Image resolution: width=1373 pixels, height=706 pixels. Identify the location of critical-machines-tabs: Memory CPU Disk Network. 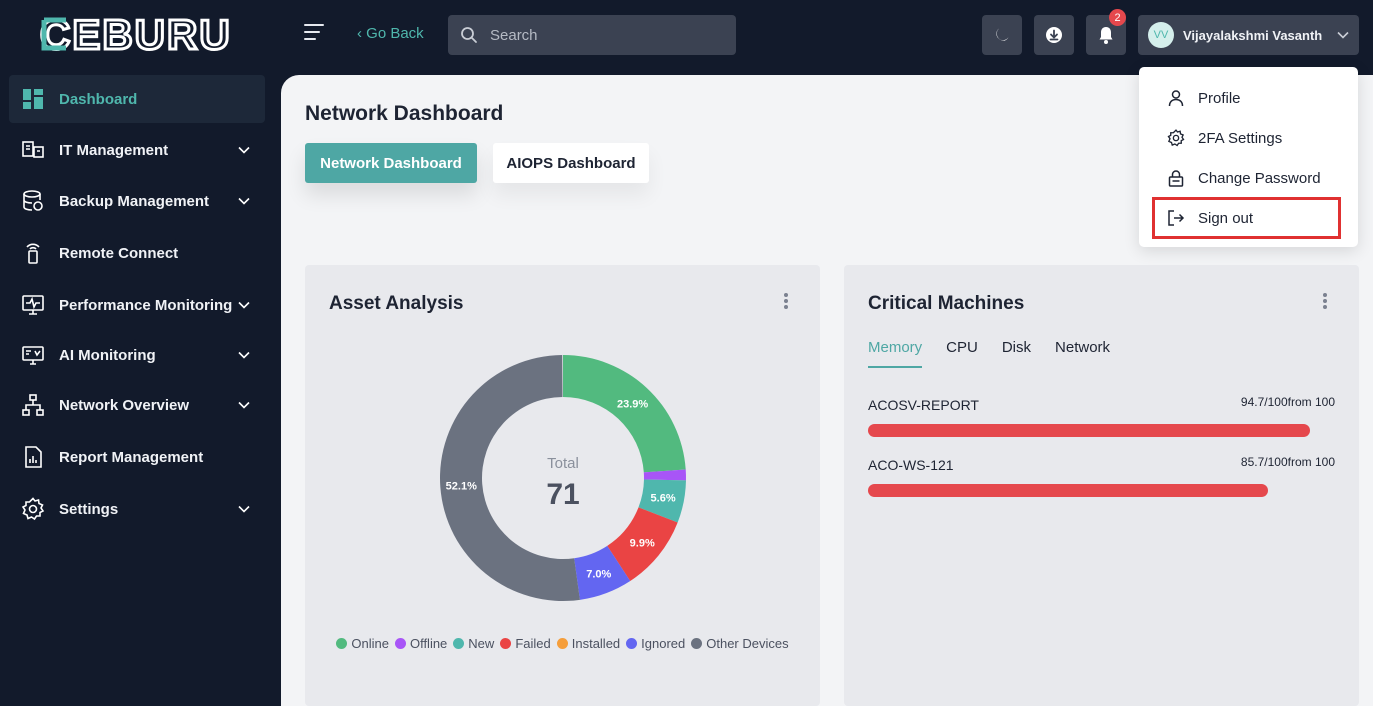
(1001, 353).